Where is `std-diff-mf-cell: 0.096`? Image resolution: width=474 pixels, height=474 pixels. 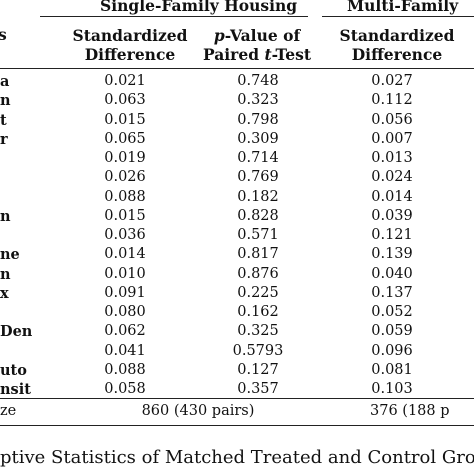
std-diff-mf-cell: 0.096 is located at coordinates (392, 350).